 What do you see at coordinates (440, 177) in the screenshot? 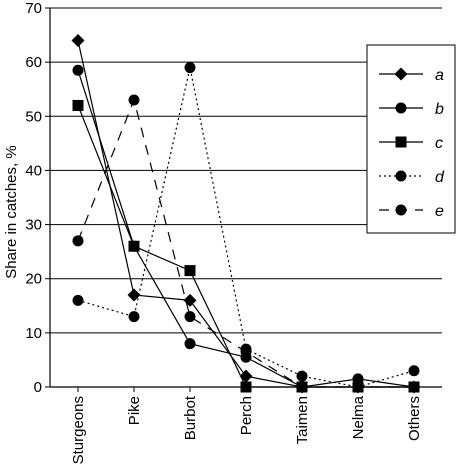
I see `legend-label: d` at bounding box center [440, 177].